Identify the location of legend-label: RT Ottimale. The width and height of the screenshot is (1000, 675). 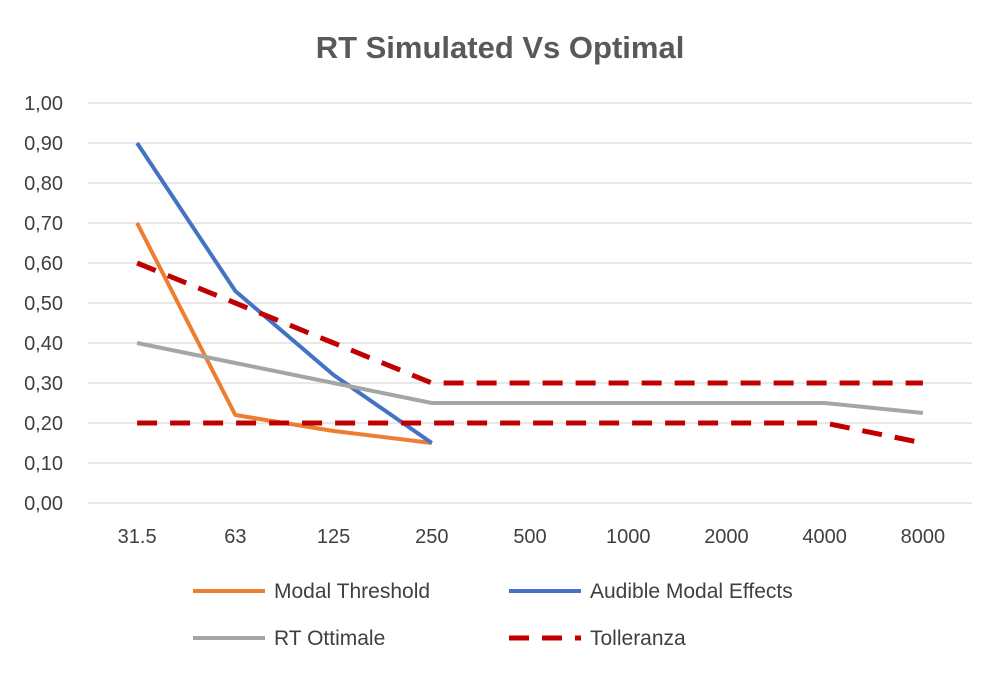
(329, 638).